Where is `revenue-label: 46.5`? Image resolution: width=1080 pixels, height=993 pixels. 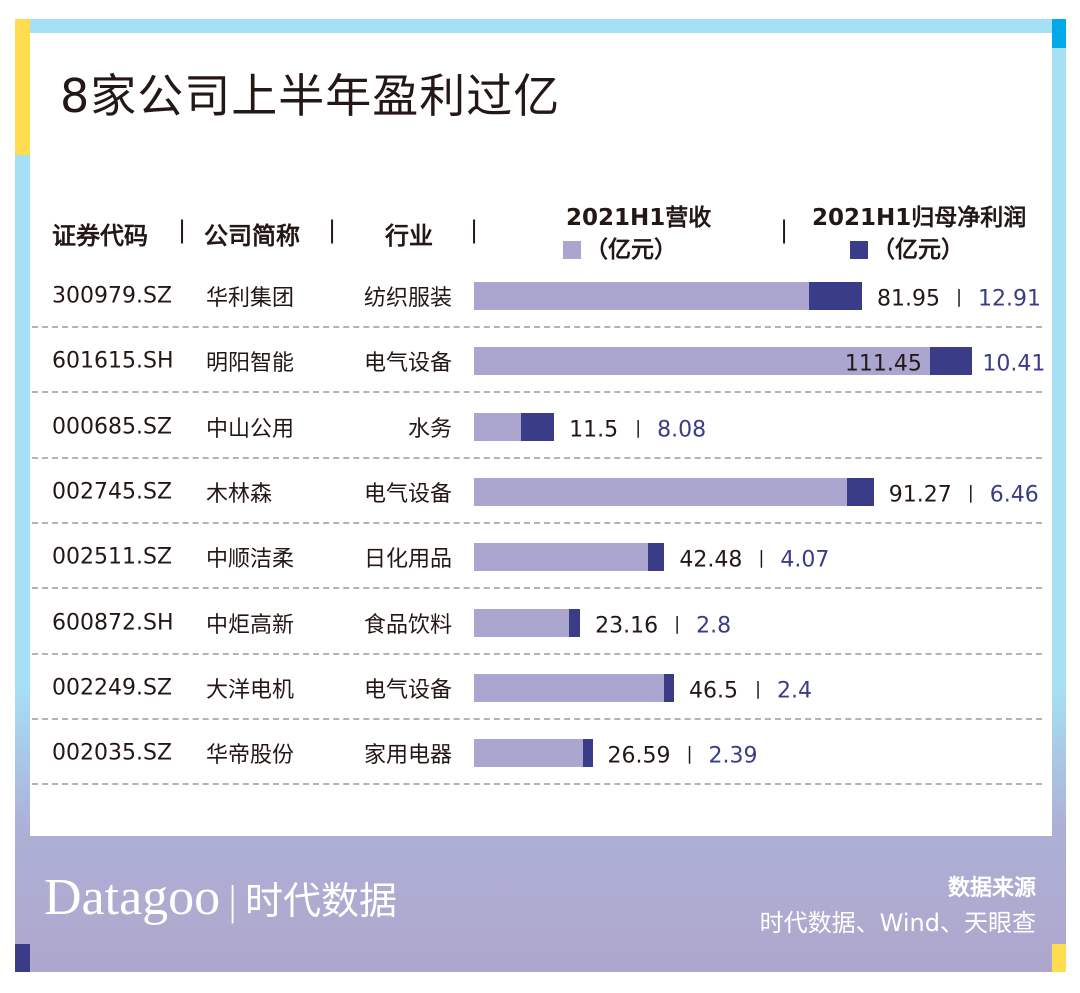
revenue-label: 46.5 is located at coordinates (713, 691).